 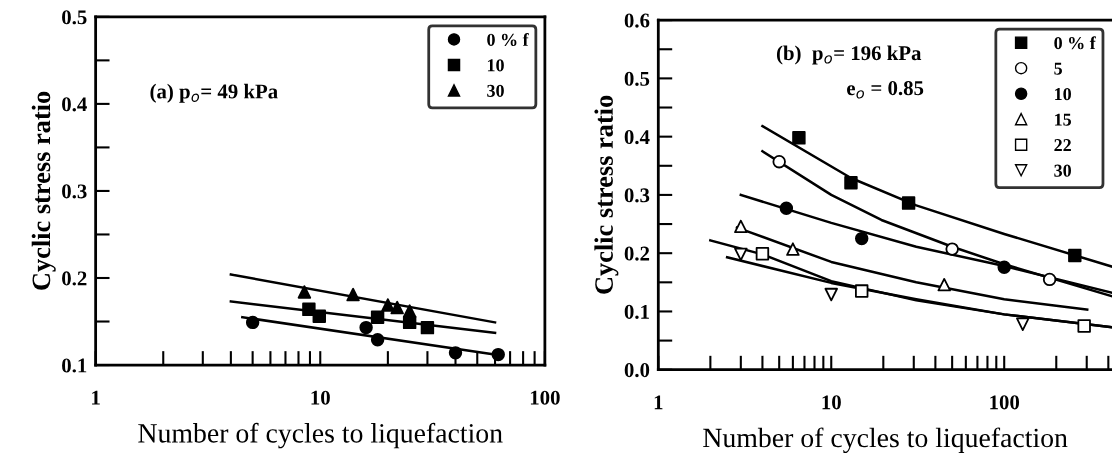 What do you see at coordinates (1058, 68) in the screenshot?
I see `legend-label: 5` at bounding box center [1058, 68].